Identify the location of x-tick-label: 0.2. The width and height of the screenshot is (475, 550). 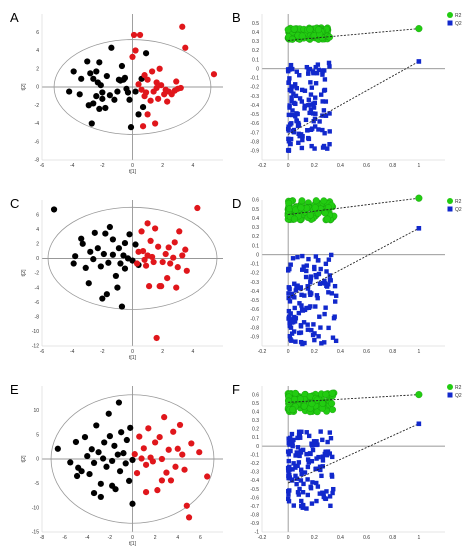
(314, 352).